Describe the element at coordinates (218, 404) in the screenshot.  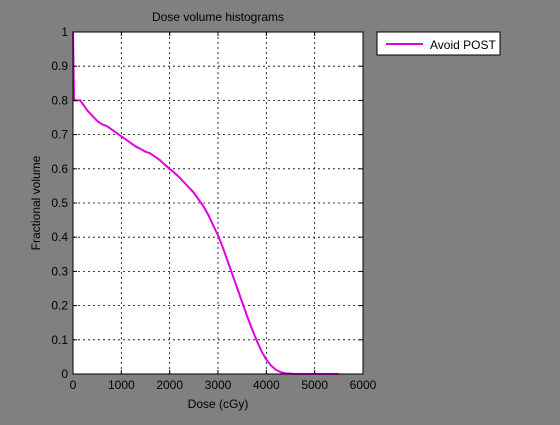
I see `x-axis-label: Dose (cGy)` at that location.